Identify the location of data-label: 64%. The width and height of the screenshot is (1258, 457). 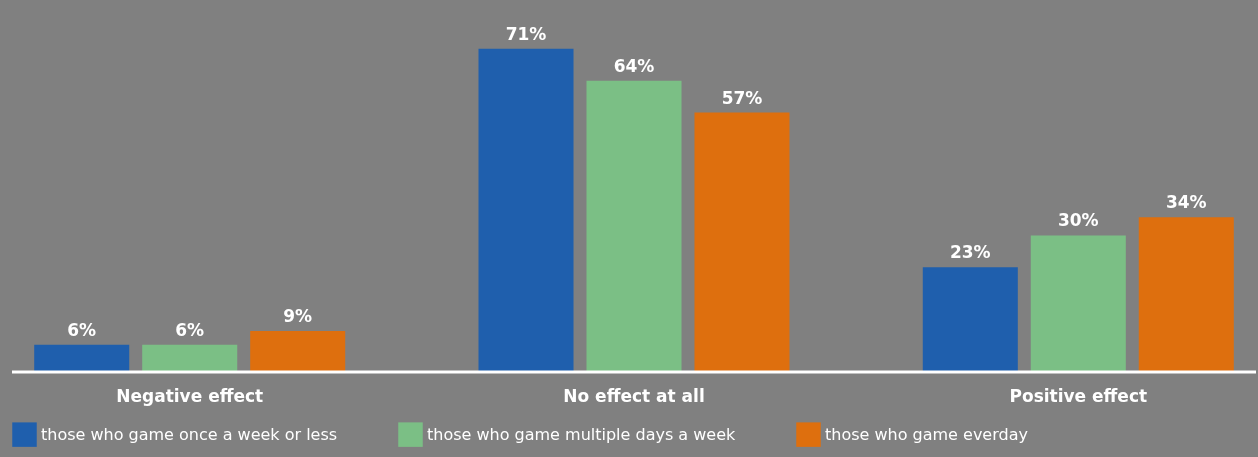
(634, 65).